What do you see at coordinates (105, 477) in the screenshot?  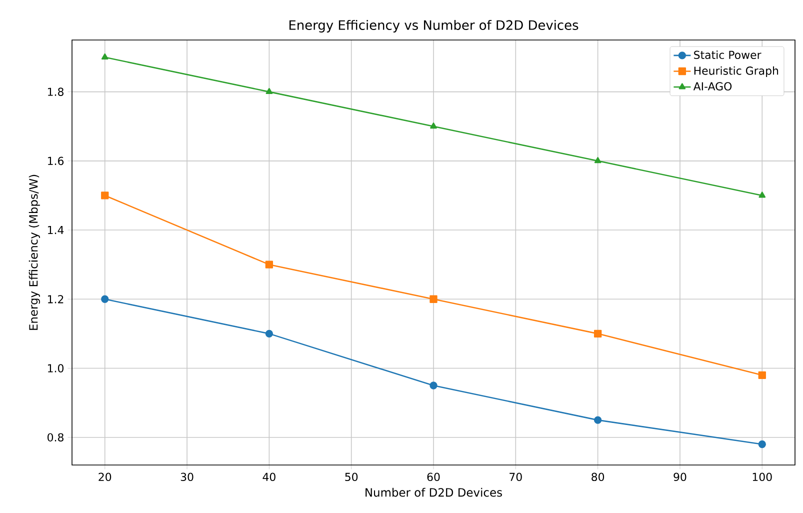 I see `x-tick-label: 20` at bounding box center [105, 477].